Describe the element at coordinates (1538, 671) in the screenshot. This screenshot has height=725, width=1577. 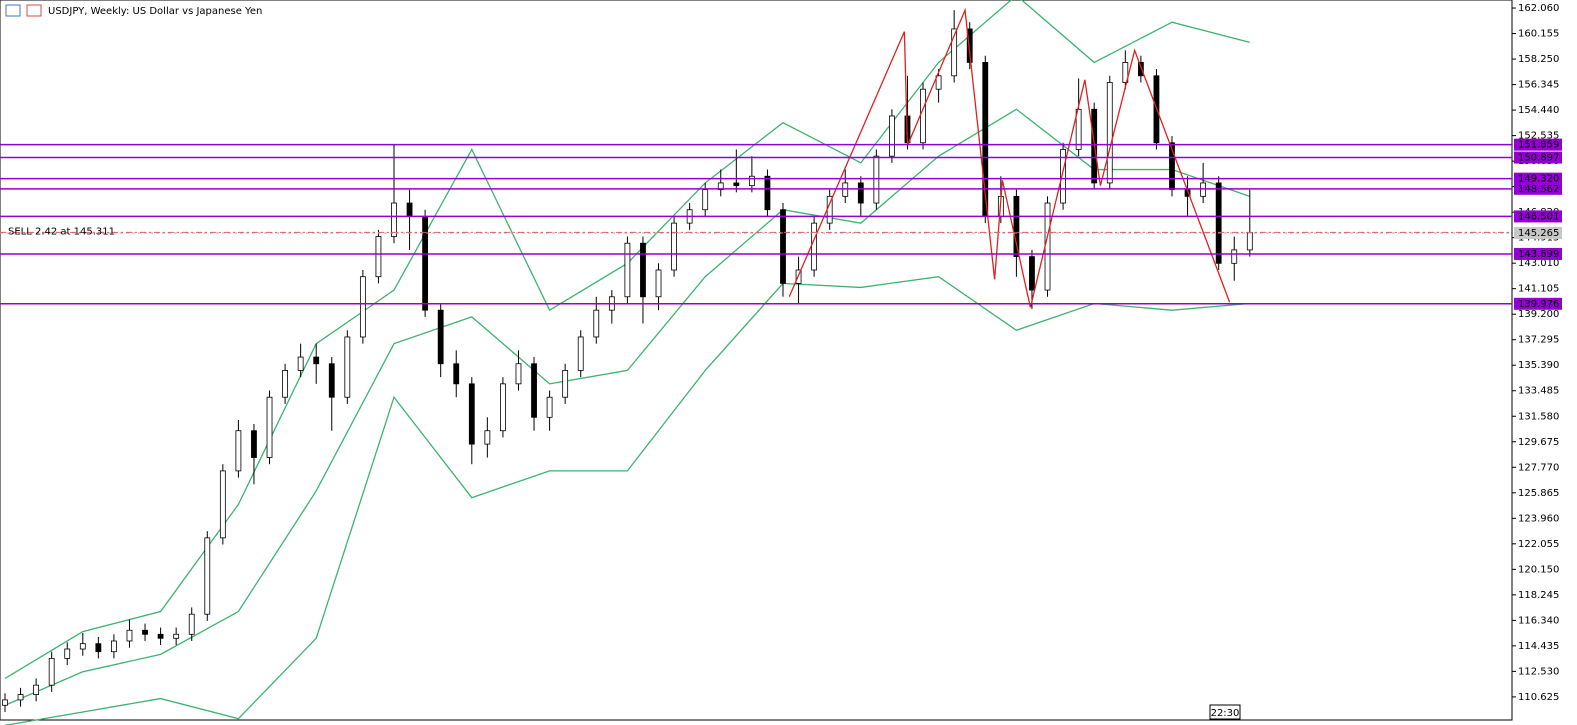
I see `y-tick-label: 112.530` at that location.